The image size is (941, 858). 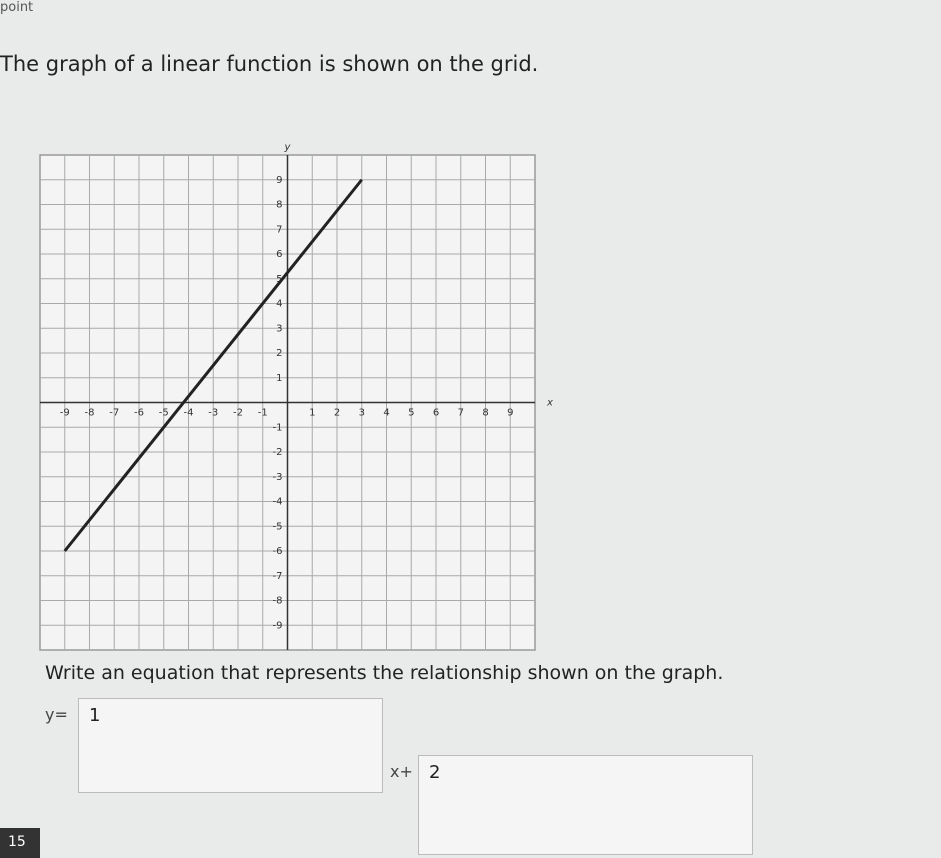 I want to click on y-tick-label: 8, so click(x=279, y=205).